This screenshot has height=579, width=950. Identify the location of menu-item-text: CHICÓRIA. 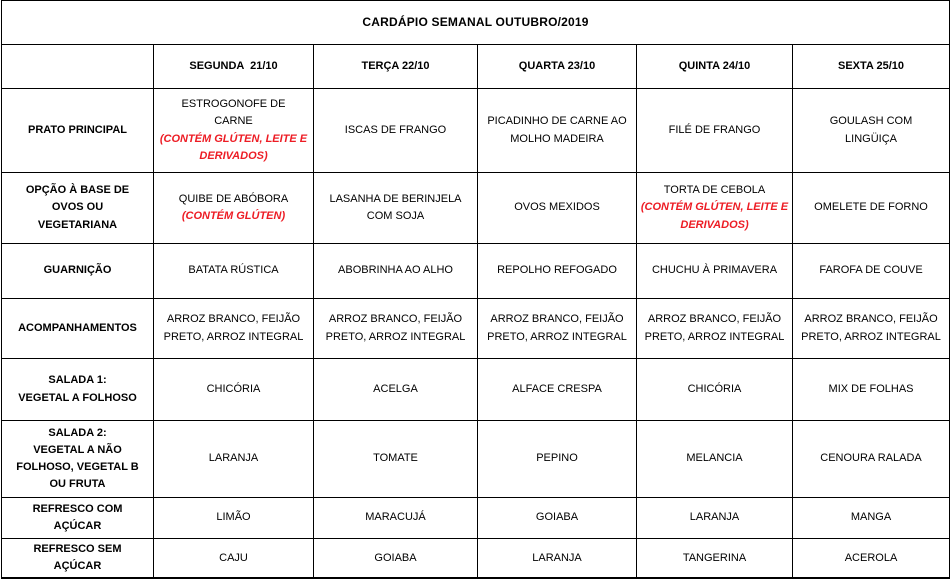
(714, 388).